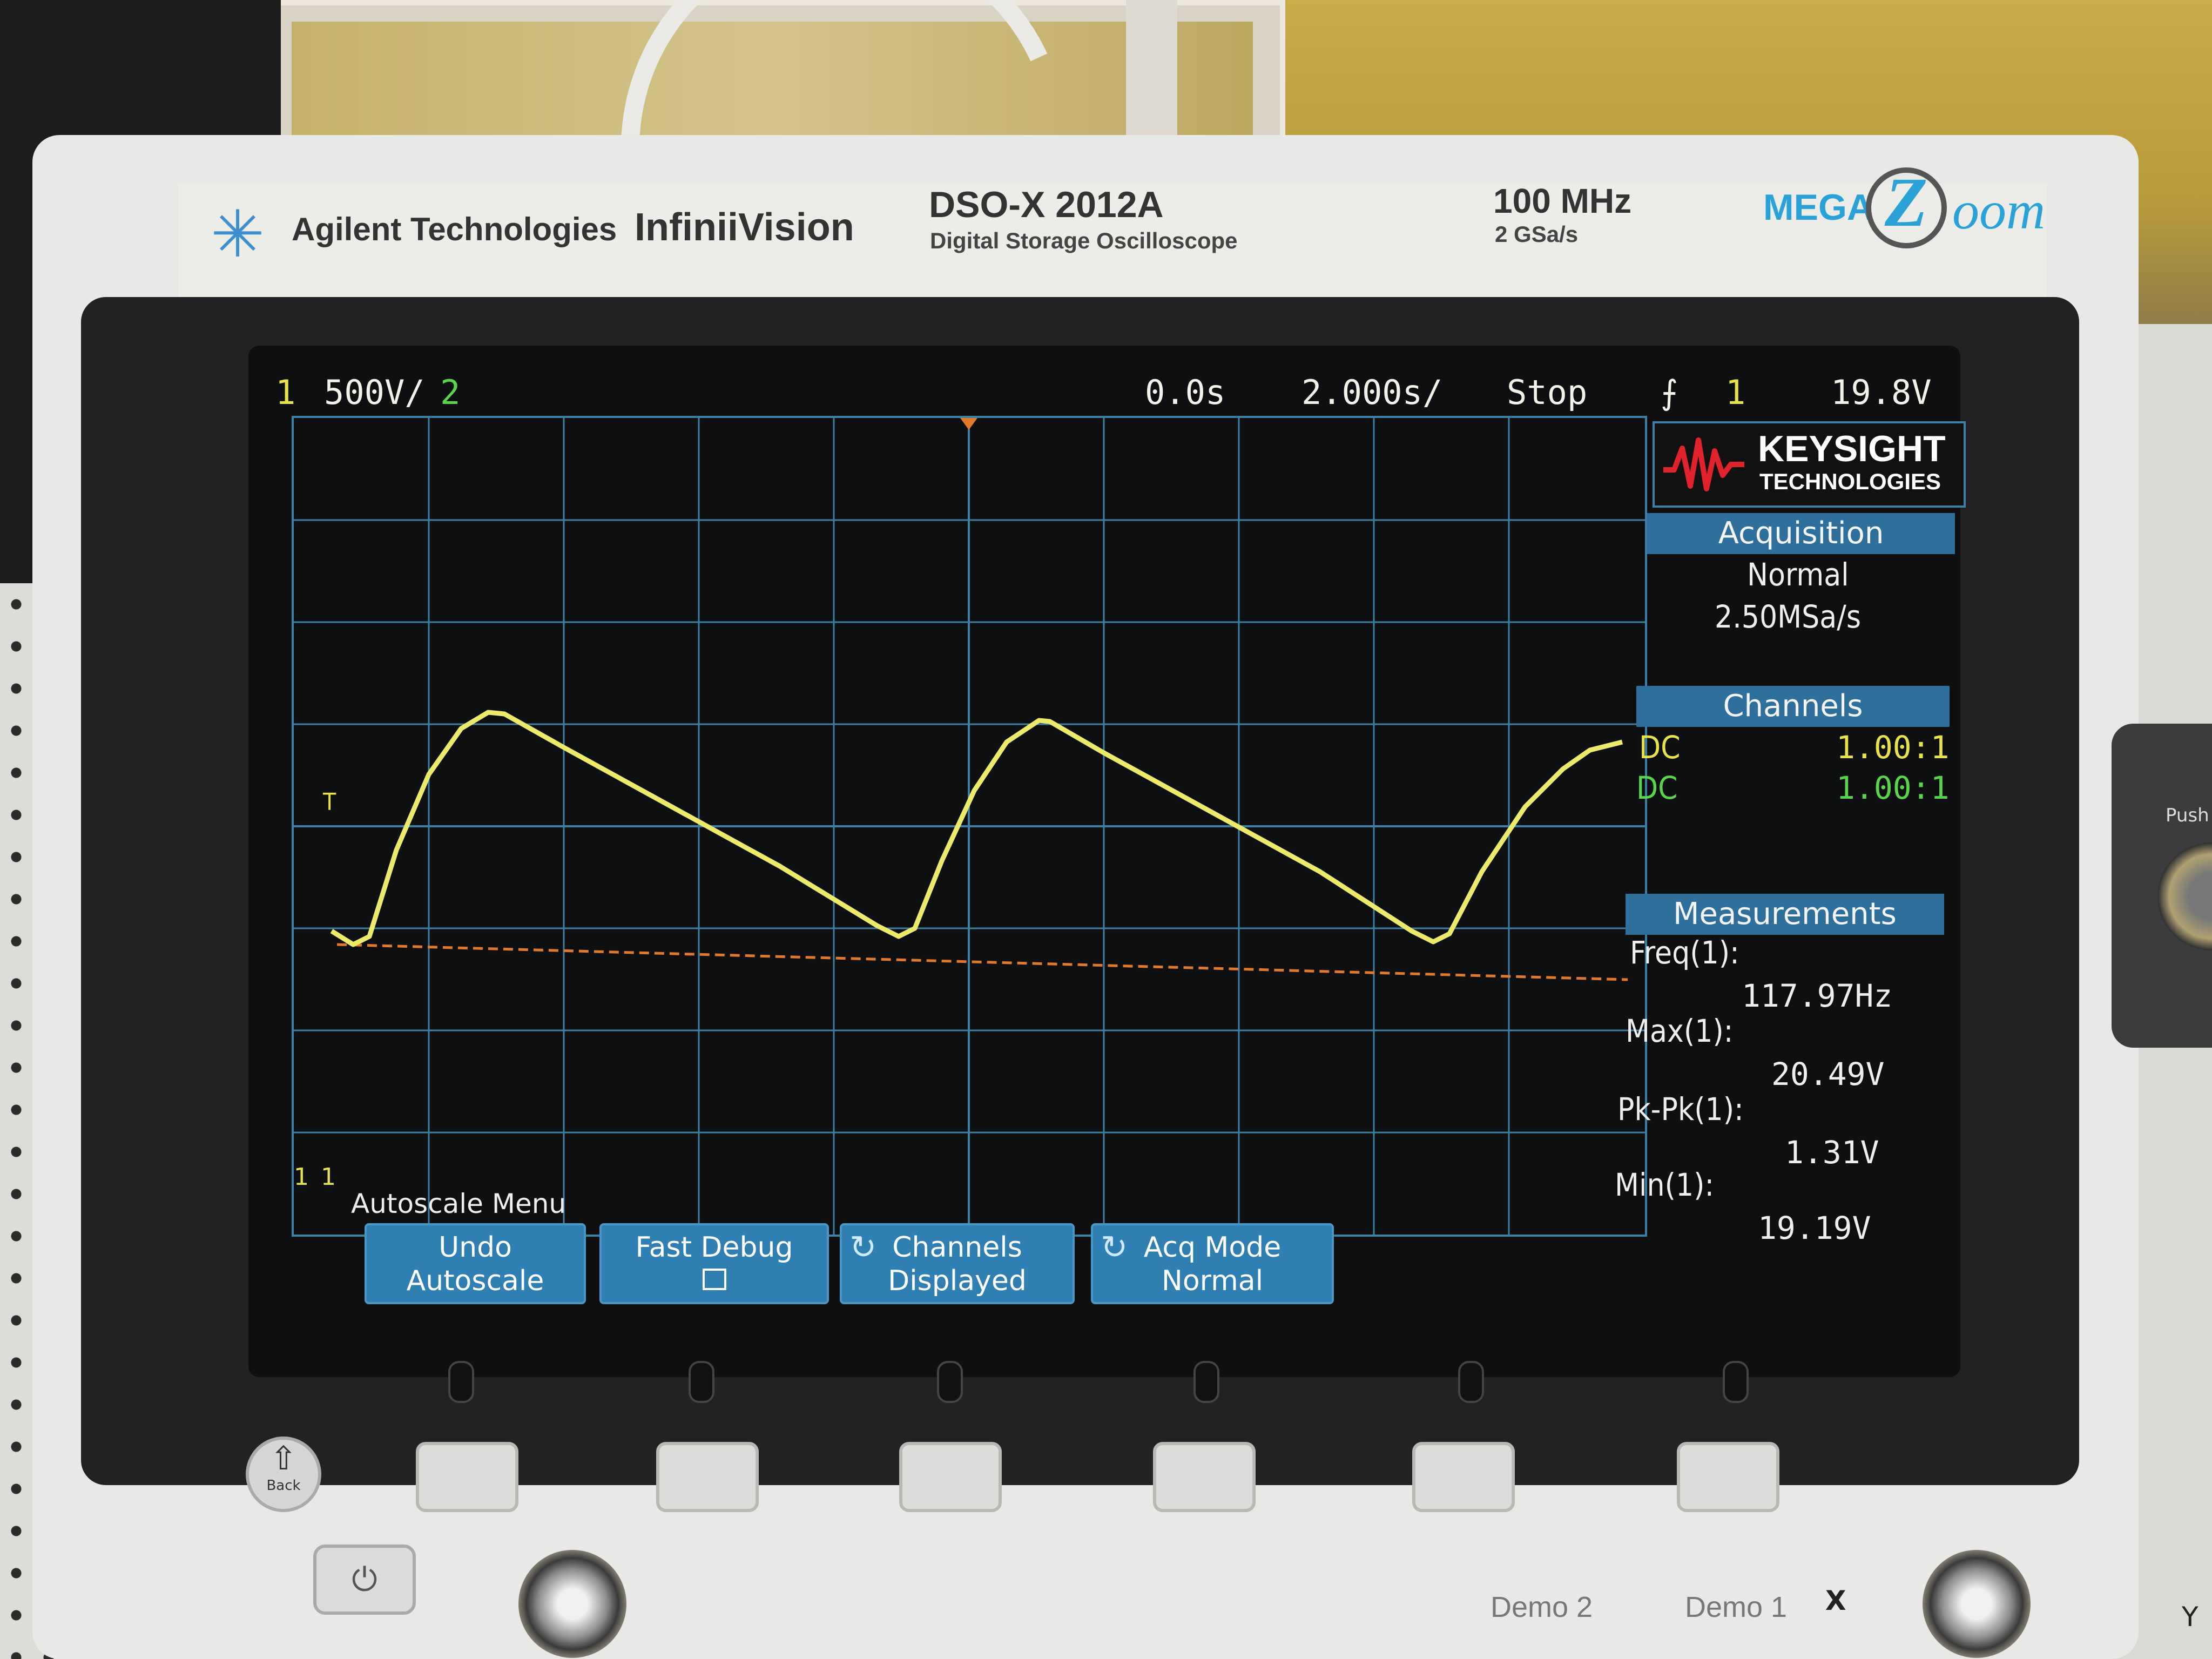  Describe the element at coordinates (976, 828) in the screenshot. I see `ch1-waveform` at that location.